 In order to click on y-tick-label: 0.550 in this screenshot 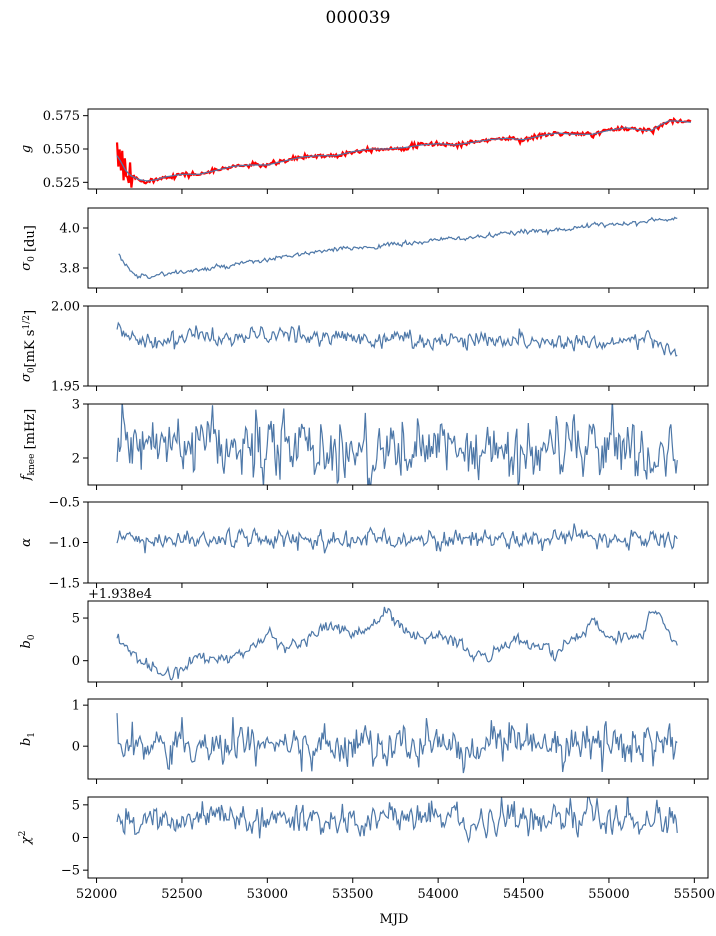, I will do `click(61, 150)`.